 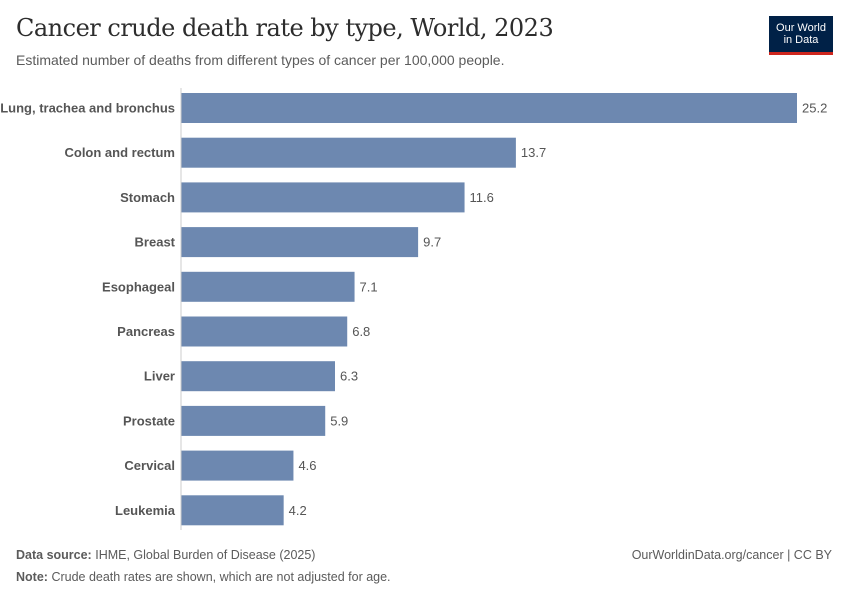 What do you see at coordinates (146, 331) in the screenshot?
I see `category-label: Pancreas` at bounding box center [146, 331].